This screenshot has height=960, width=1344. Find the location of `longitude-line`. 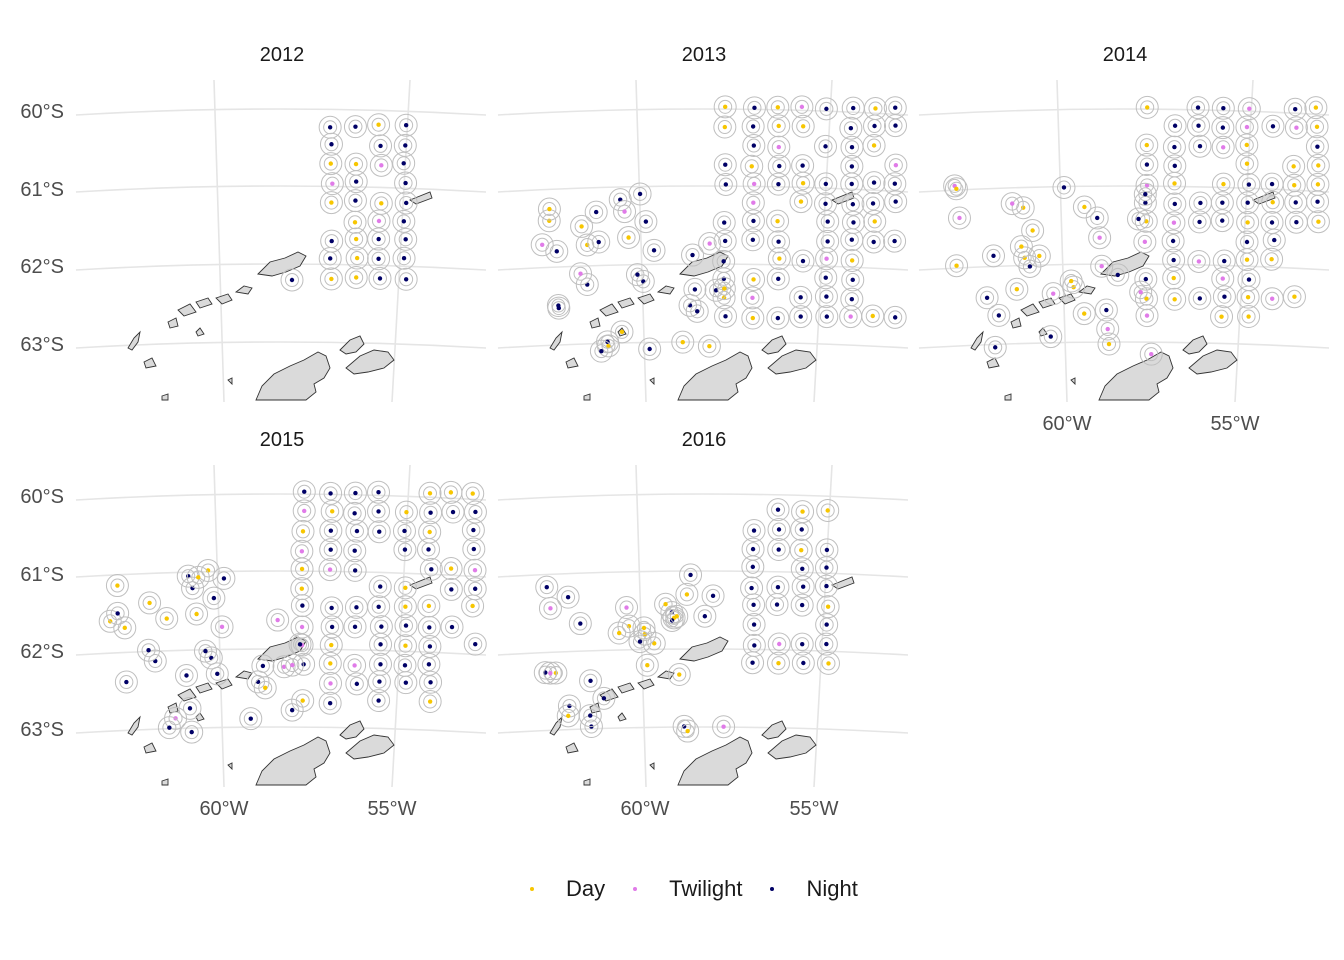

longitude-line is located at coordinates (1244, 241).